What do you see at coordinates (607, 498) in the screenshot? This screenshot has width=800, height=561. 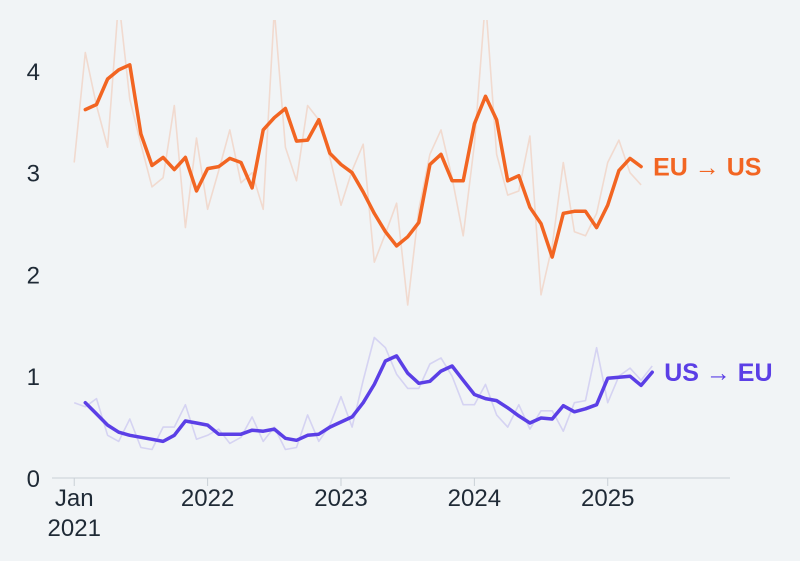 I see `x-tick-label: 2025` at bounding box center [607, 498].